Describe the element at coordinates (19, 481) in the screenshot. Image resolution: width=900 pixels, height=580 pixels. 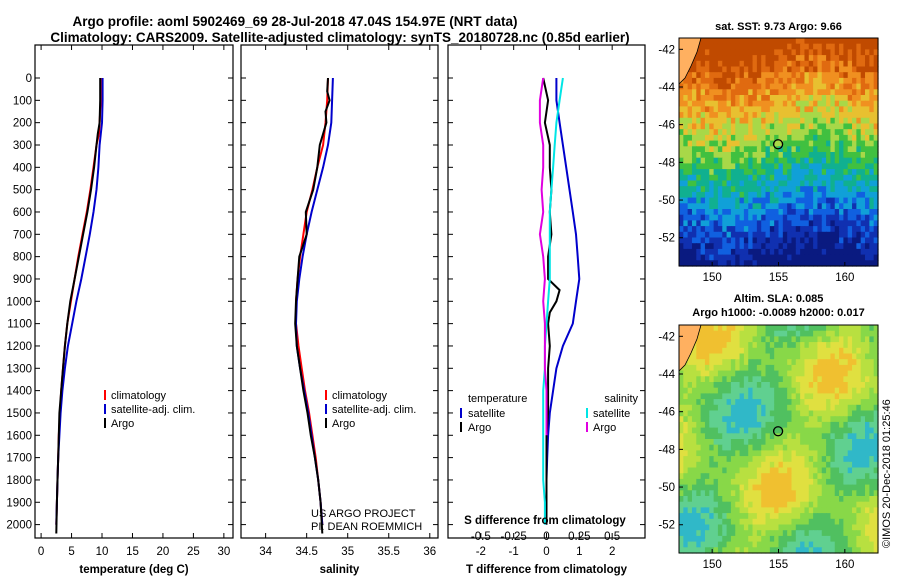
I see `y-tick-label: 1800` at that location.